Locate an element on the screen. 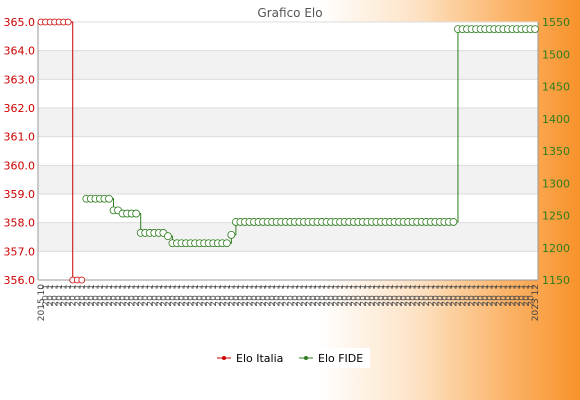 This screenshot has width=580, height=400. legend-label-elo-fide: Elo FIDE is located at coordinates (340, 358).